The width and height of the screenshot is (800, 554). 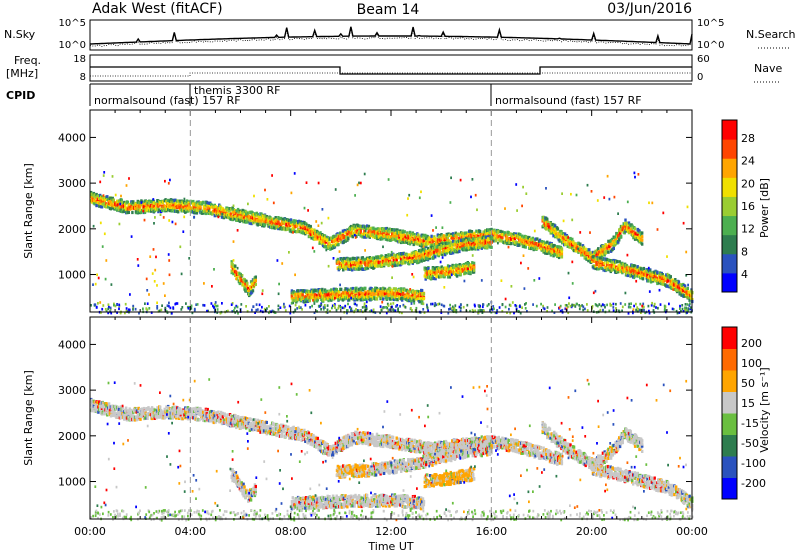 I want to click on noise-left-label: N.Sky, so click(x=20, y=34).